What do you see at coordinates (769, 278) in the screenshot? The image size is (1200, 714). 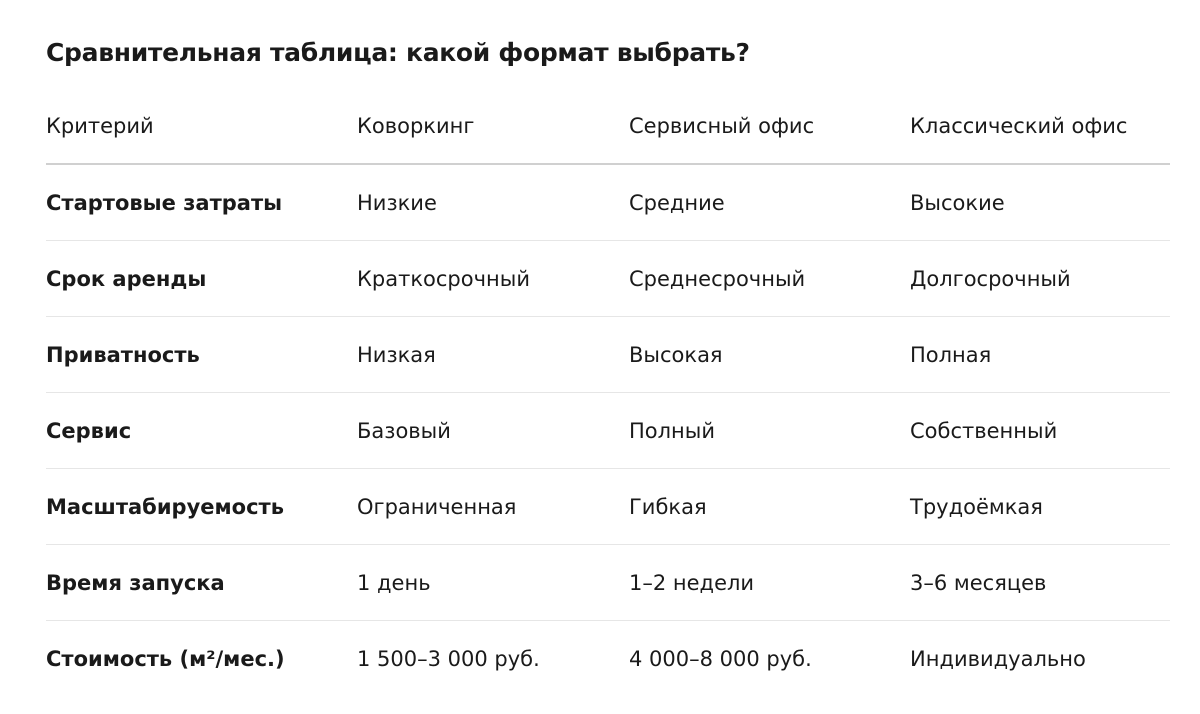 I see `value-cell: Среднесрочный` at bounding box center [769, 278].